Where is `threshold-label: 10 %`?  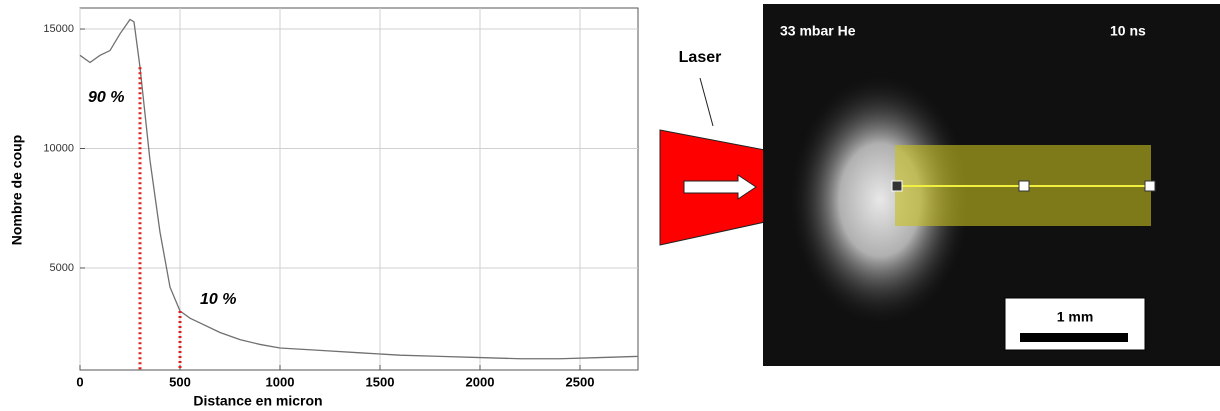 threshold-label: 10 % is located at coordinates (218, 299).